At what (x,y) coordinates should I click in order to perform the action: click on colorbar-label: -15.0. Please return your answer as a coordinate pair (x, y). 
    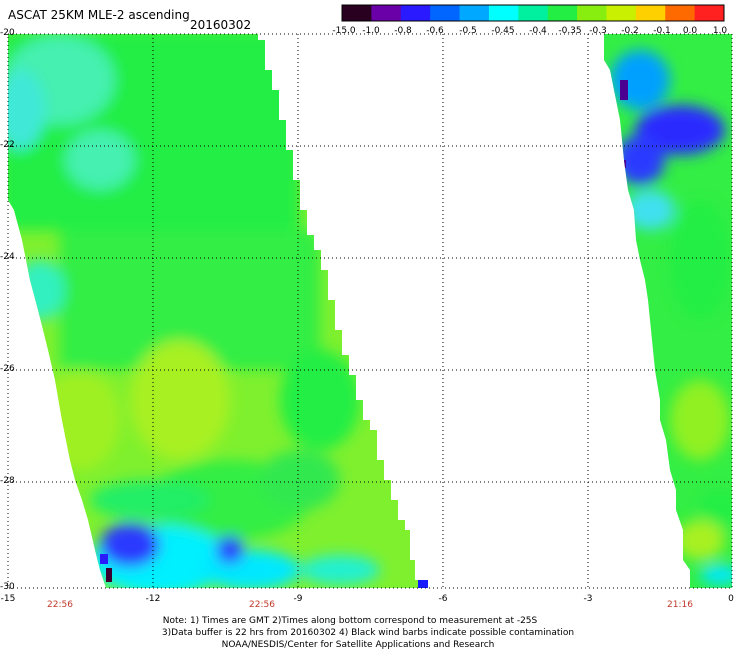
    Looking at the image, I should click on (344, 31).